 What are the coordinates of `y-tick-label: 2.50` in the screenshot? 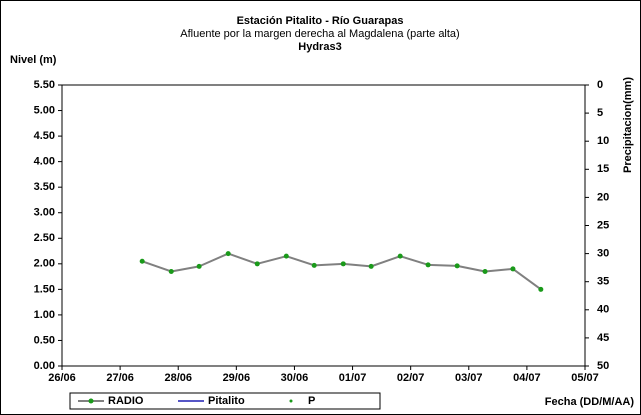 It's located at (44, 238).